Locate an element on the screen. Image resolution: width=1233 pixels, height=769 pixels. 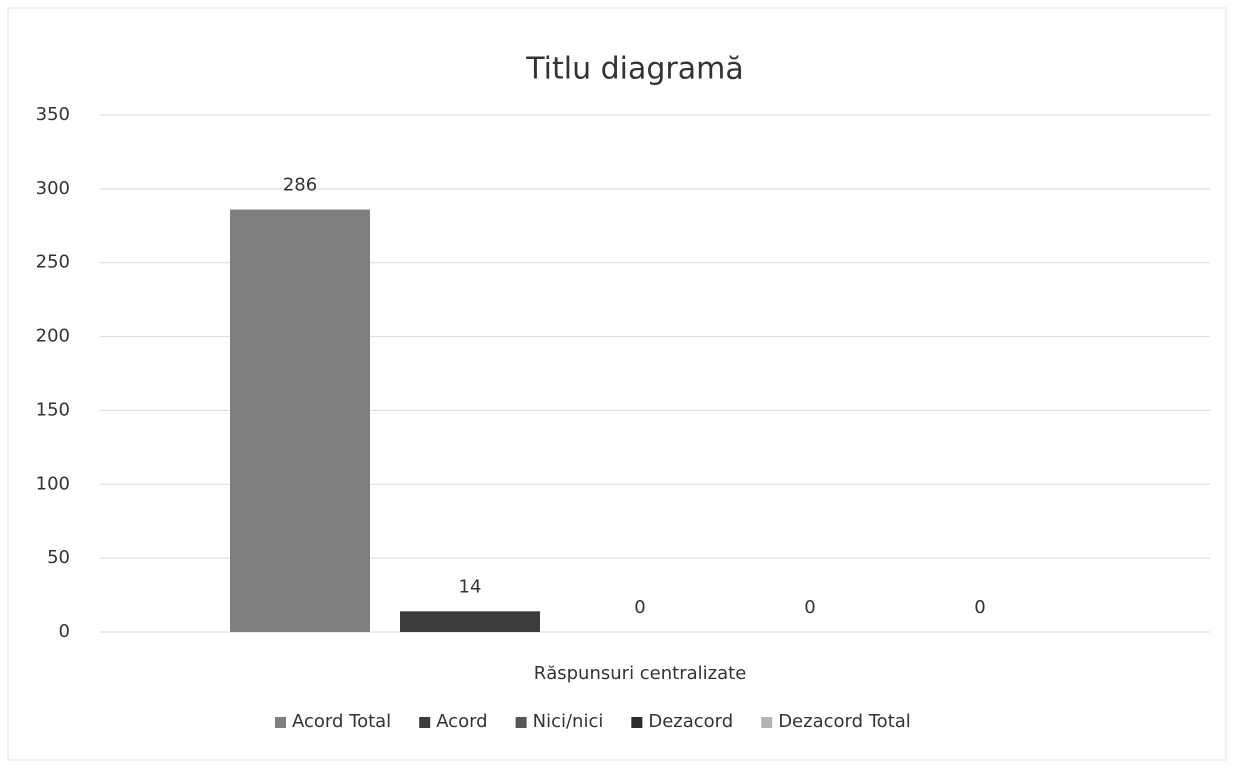
y-tick-label: 200 is located at coordinates (53, 336).